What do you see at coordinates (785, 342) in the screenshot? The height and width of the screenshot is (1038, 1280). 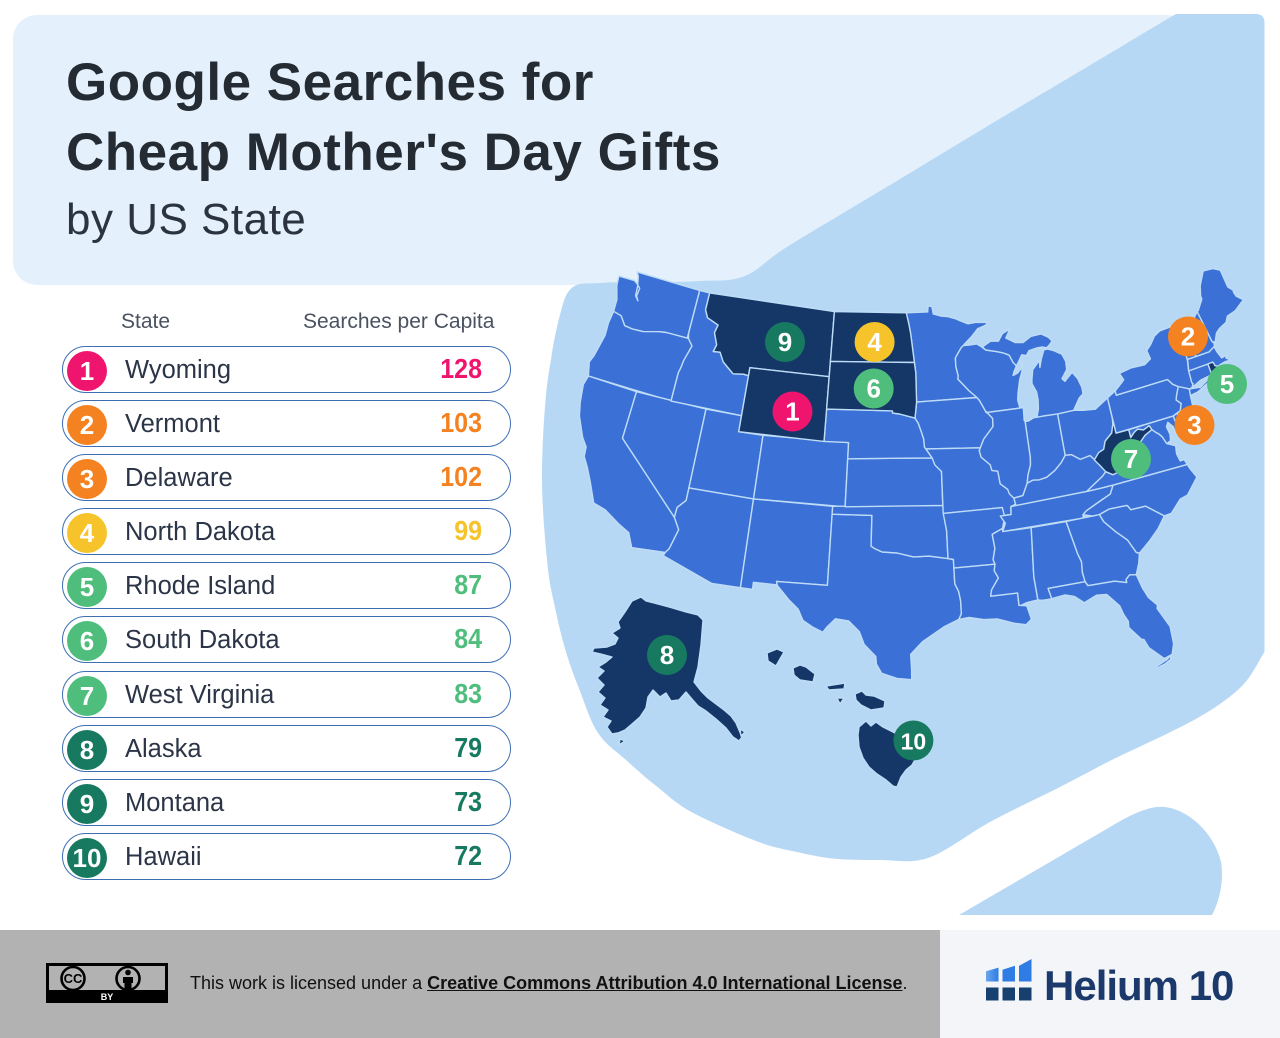 I see `svg-text: 9` at bounding box center [785, 342].